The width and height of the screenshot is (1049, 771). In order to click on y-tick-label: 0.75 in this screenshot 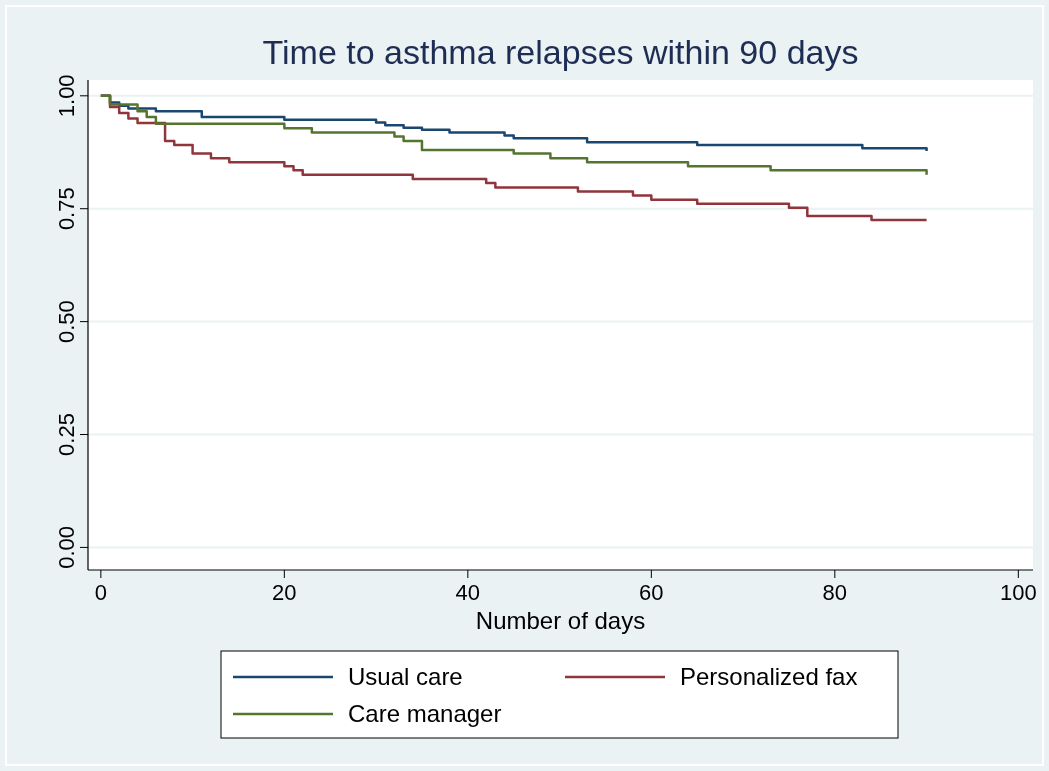, I will do `click(66, 209)`.